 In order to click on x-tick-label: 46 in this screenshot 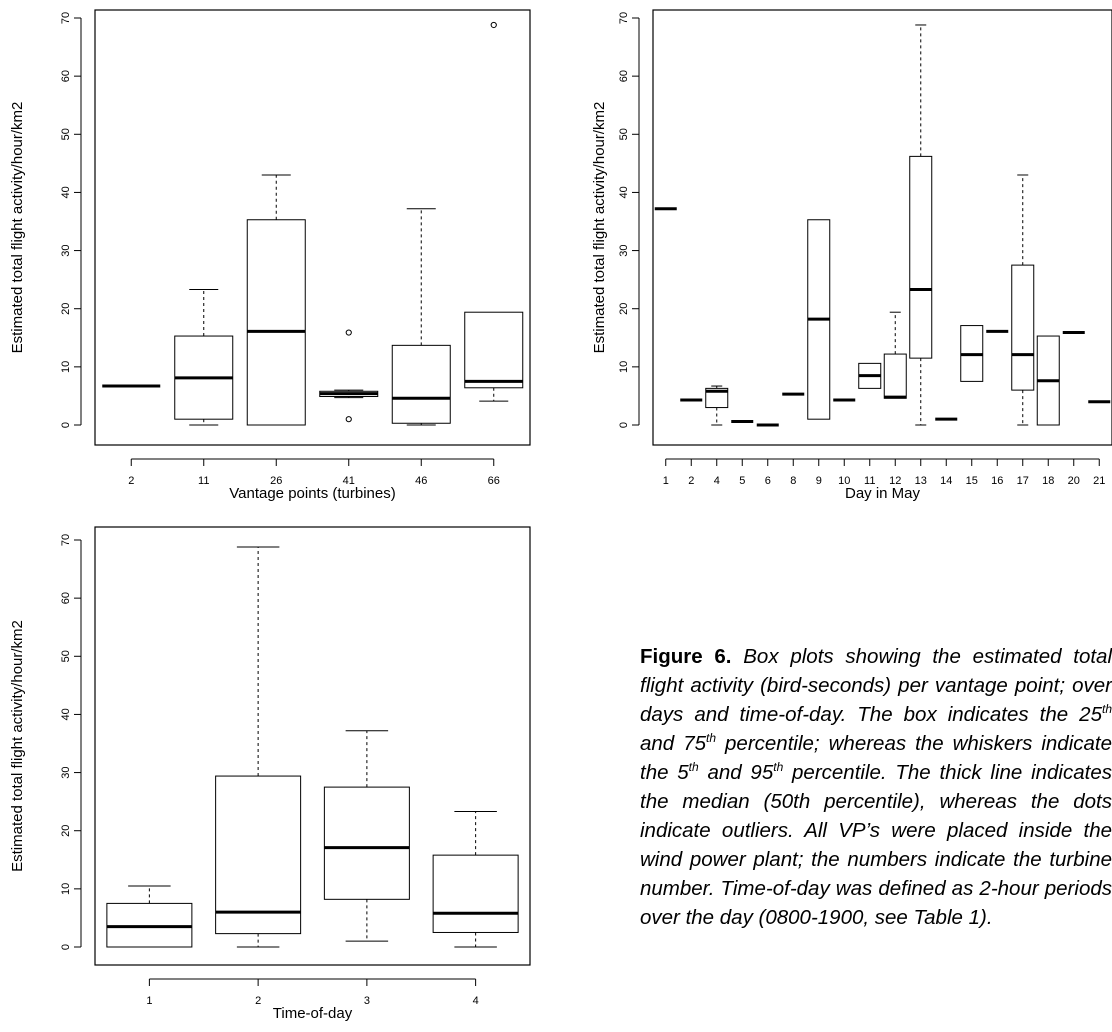, I will do `click(421, 481)`.